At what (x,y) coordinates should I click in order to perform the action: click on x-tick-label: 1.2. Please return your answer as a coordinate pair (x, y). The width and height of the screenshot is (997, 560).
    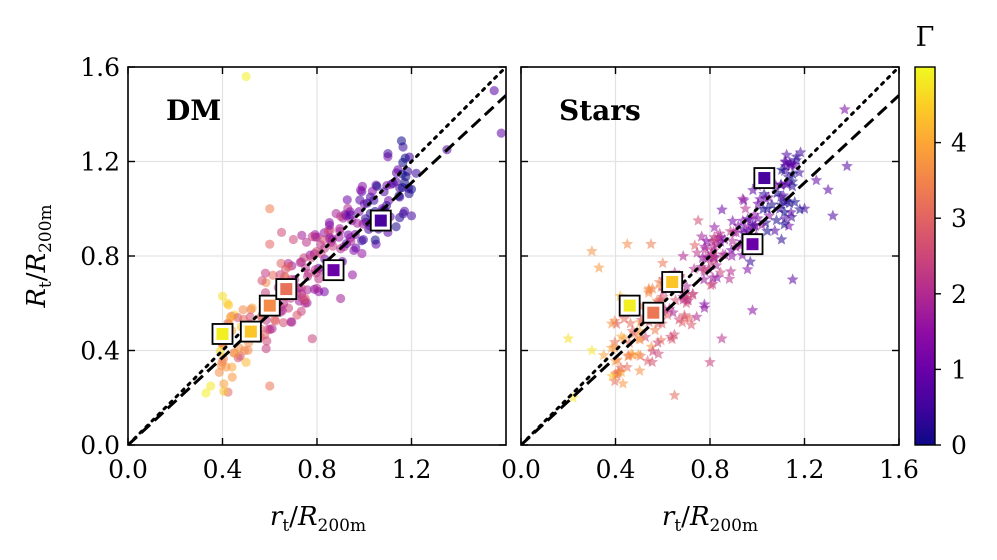
    Looking at the image, I should click on (412, 469).